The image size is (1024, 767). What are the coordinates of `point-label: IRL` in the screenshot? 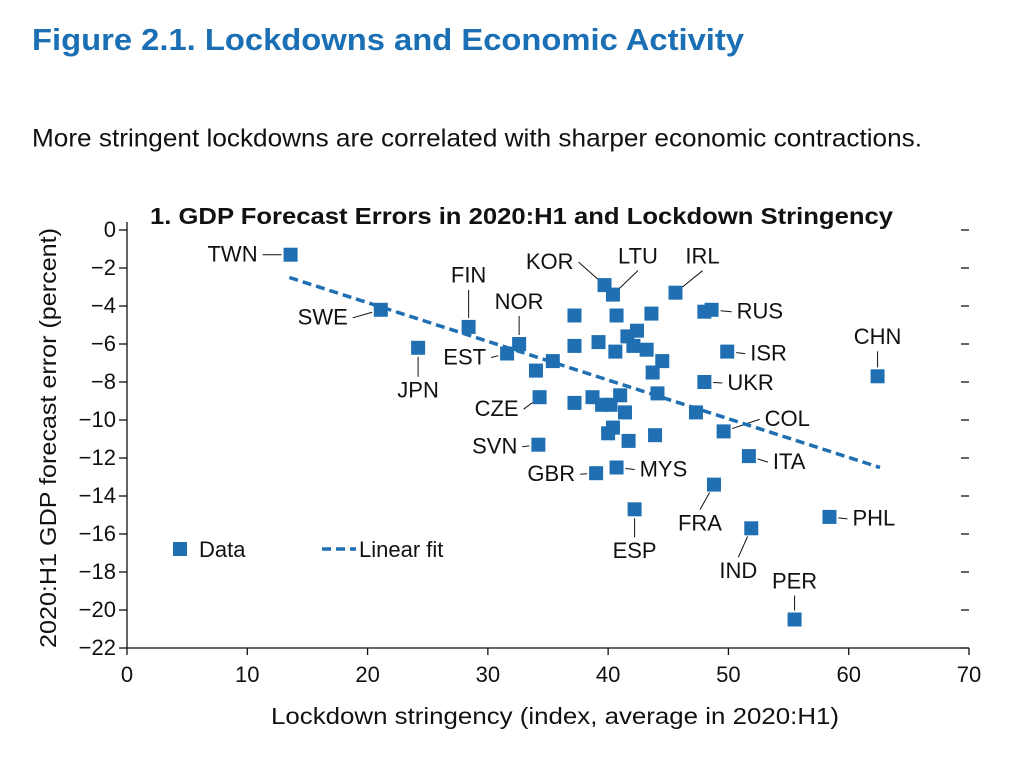 It's located at (702, 256).